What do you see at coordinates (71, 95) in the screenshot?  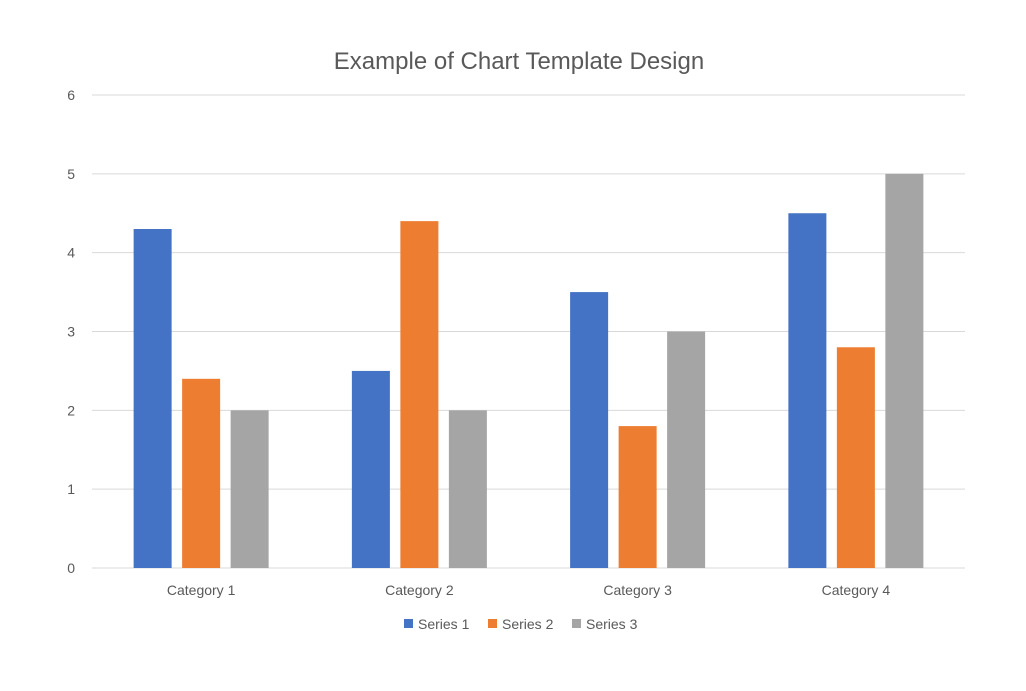 I see `y-tick-label: 6` at bounding box center [71, 95].